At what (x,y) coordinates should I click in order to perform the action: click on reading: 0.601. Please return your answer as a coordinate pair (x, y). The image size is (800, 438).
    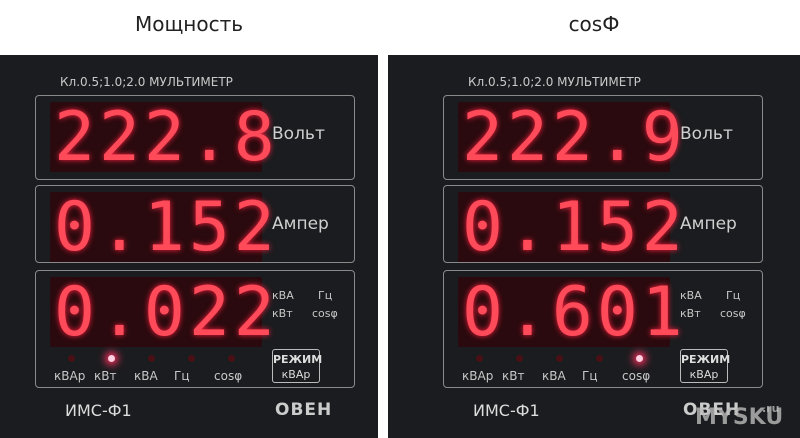
    Looking at the image, I should click on (574, 312).